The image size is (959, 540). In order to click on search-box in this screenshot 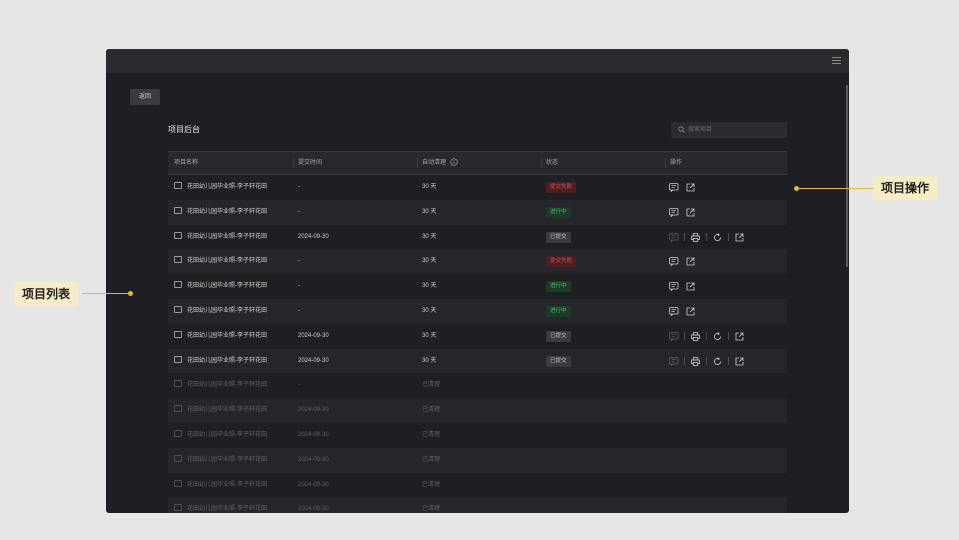, I will do `click(729, 130)`.